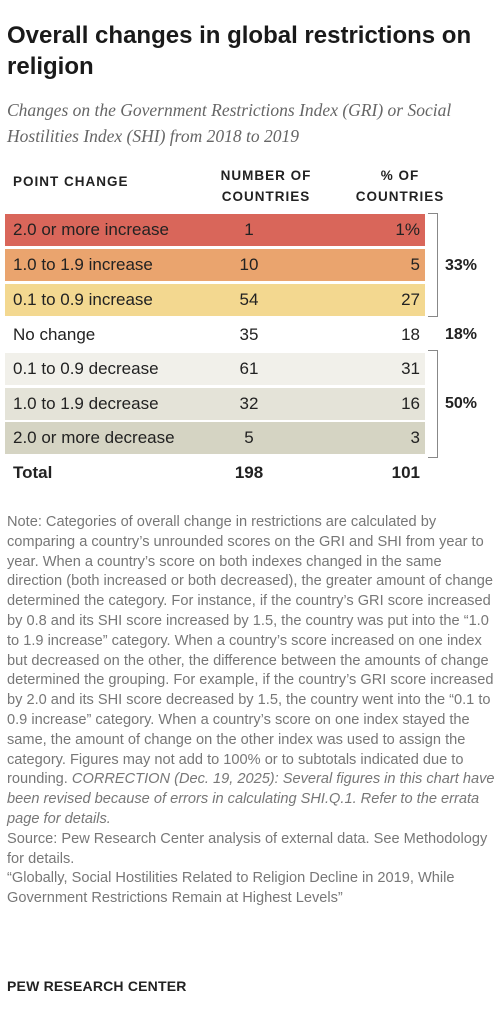  Describe the element at coordinates (410, 334) in the screenshot. I see `row-percent: 18` at that location.